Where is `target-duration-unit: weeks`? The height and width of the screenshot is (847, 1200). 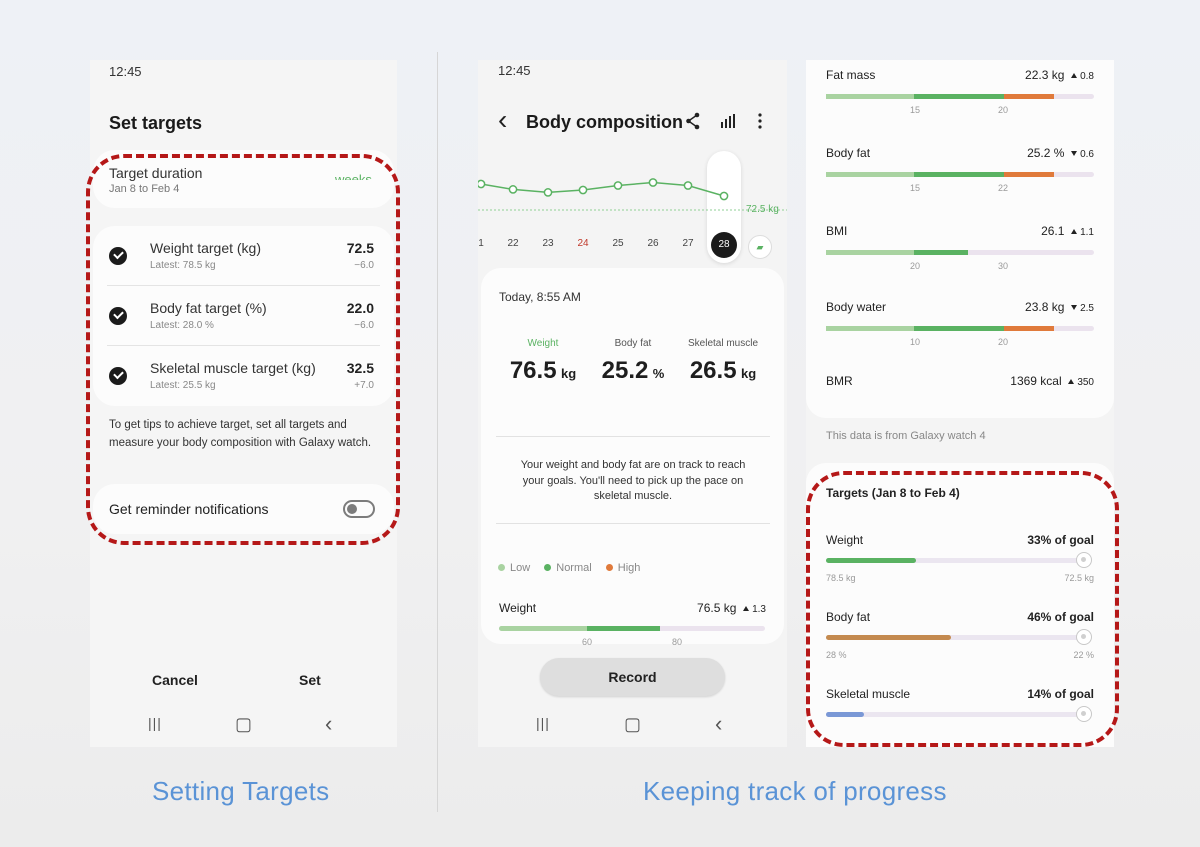 target-duration-unit: weeks is located at coordinates (353, 176).